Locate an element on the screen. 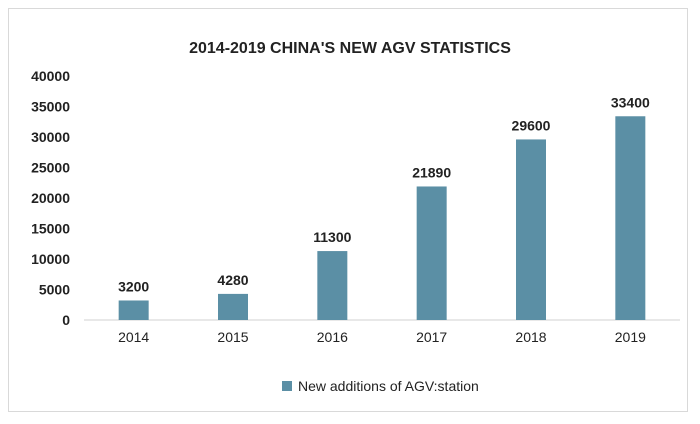  bar-2015 is located at coordinates (233, 306).